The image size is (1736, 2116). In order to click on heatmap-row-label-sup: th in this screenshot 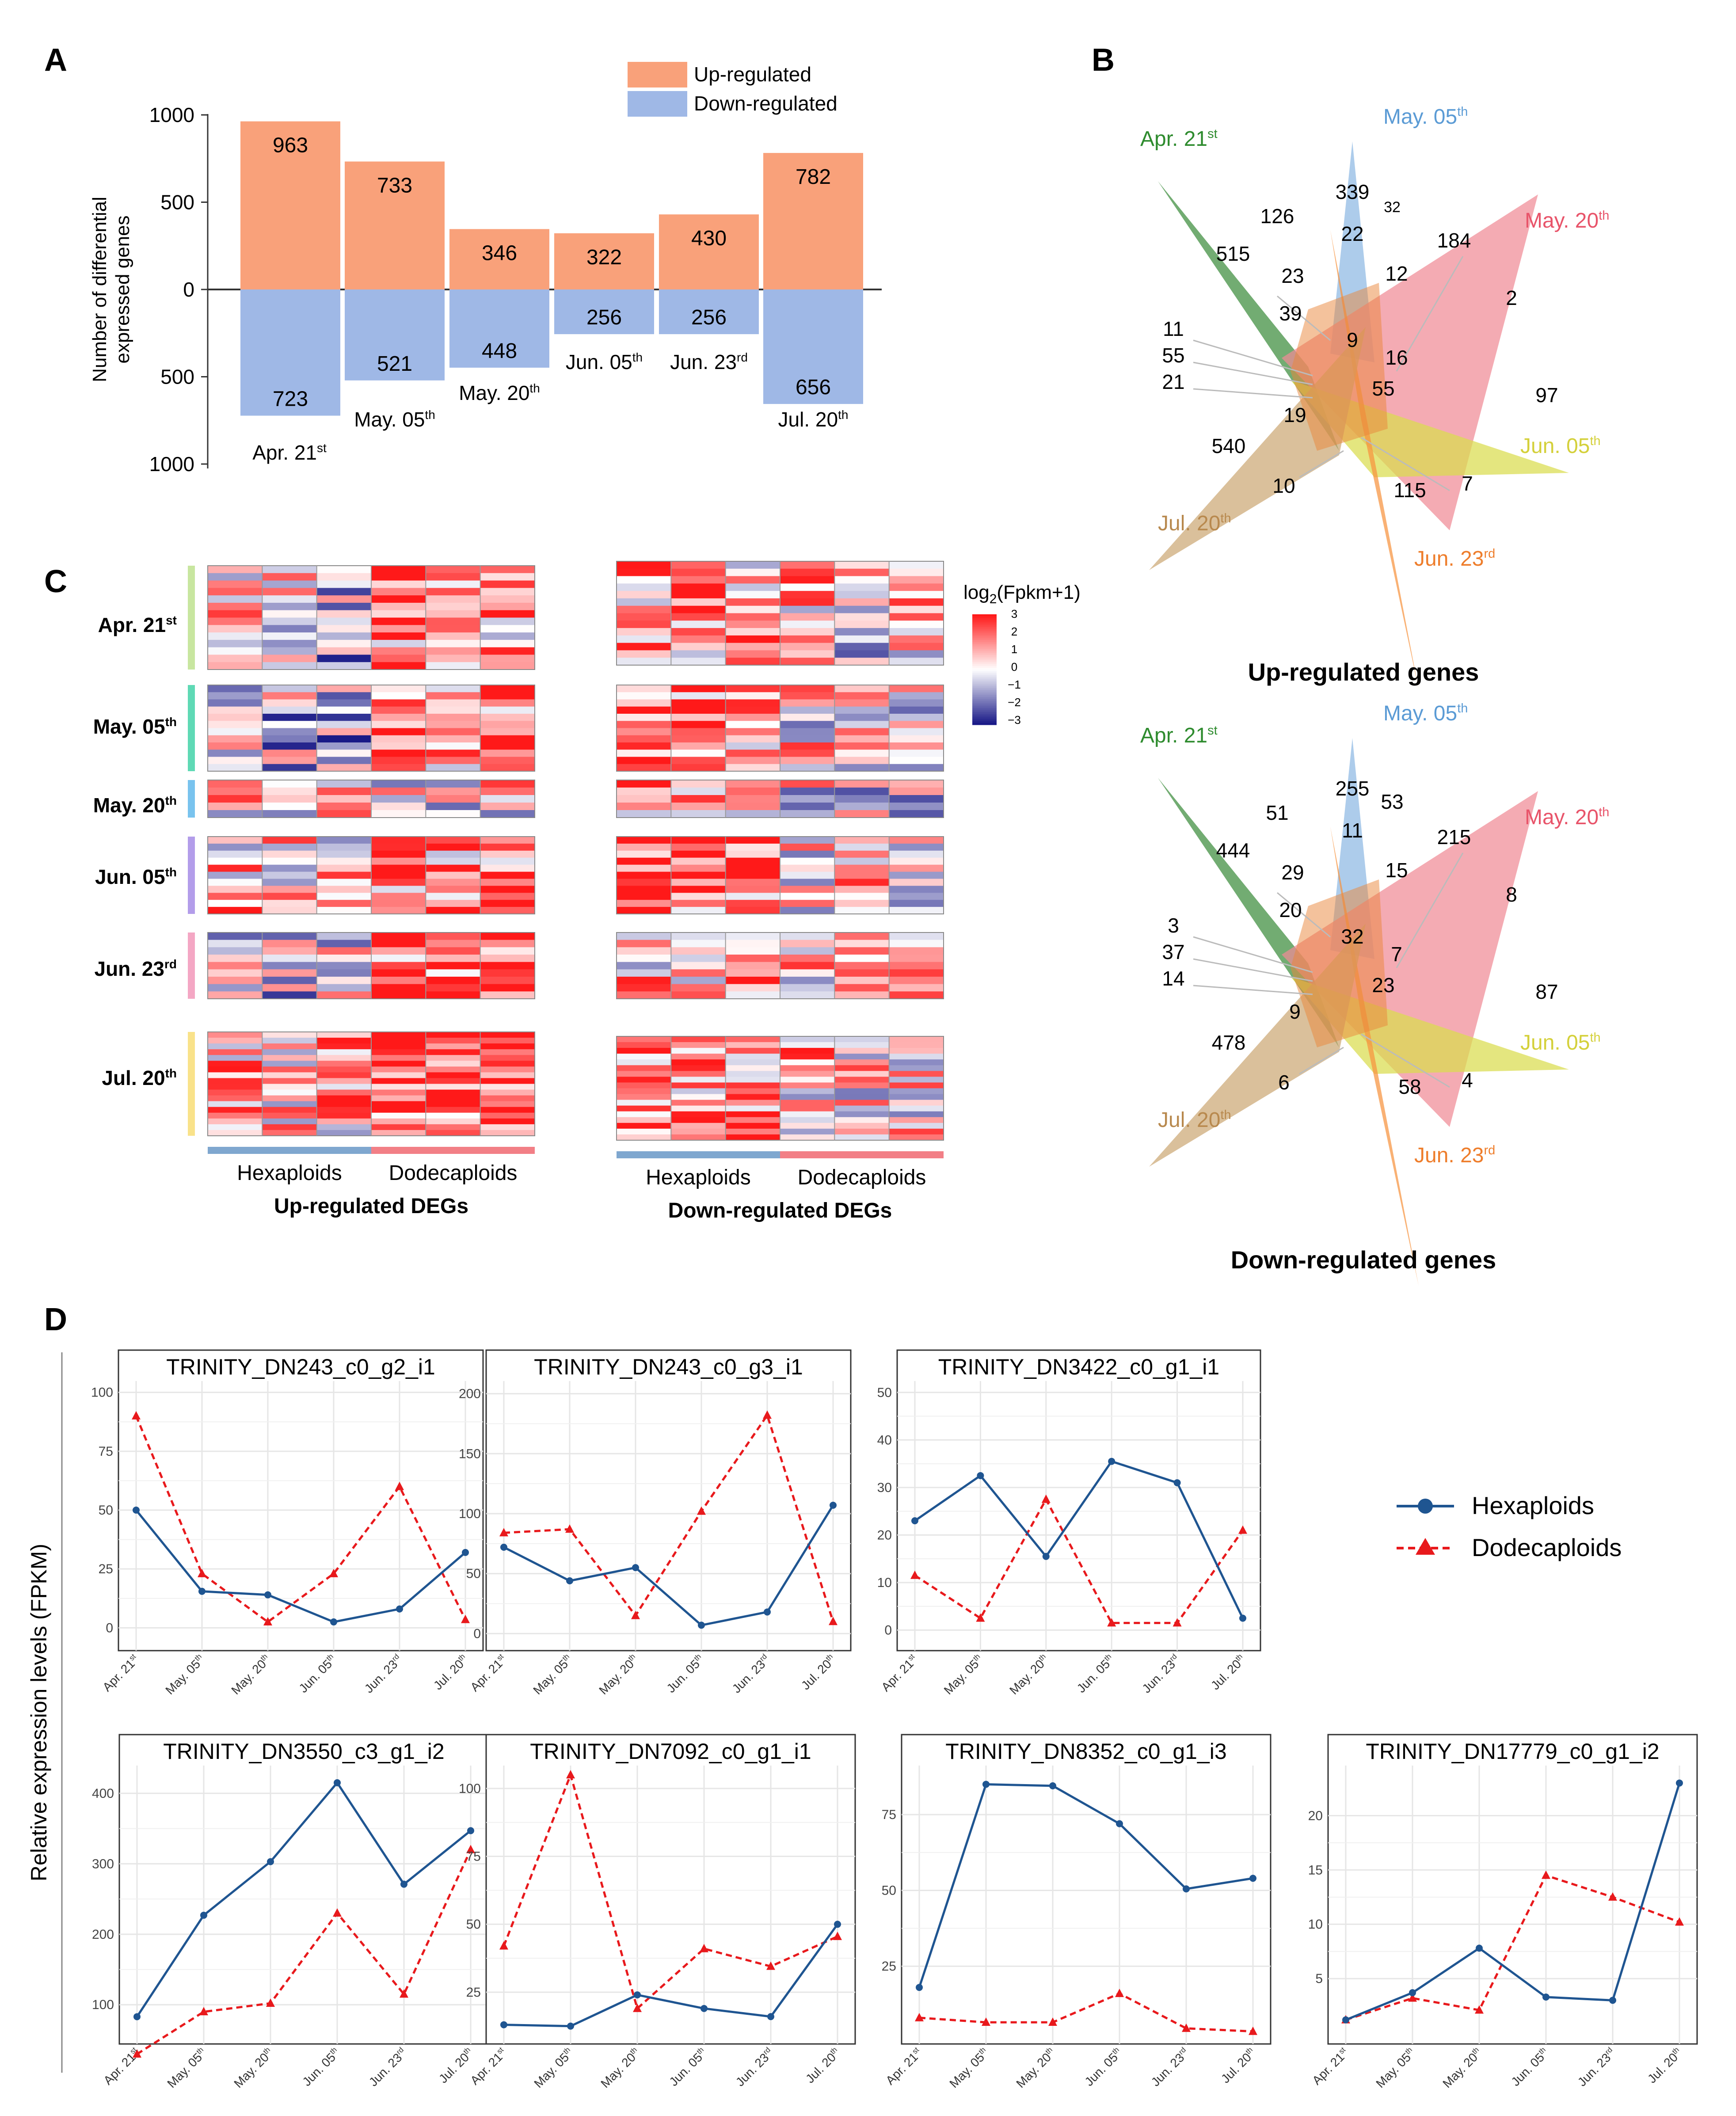, I will do `click(171, 872)`.